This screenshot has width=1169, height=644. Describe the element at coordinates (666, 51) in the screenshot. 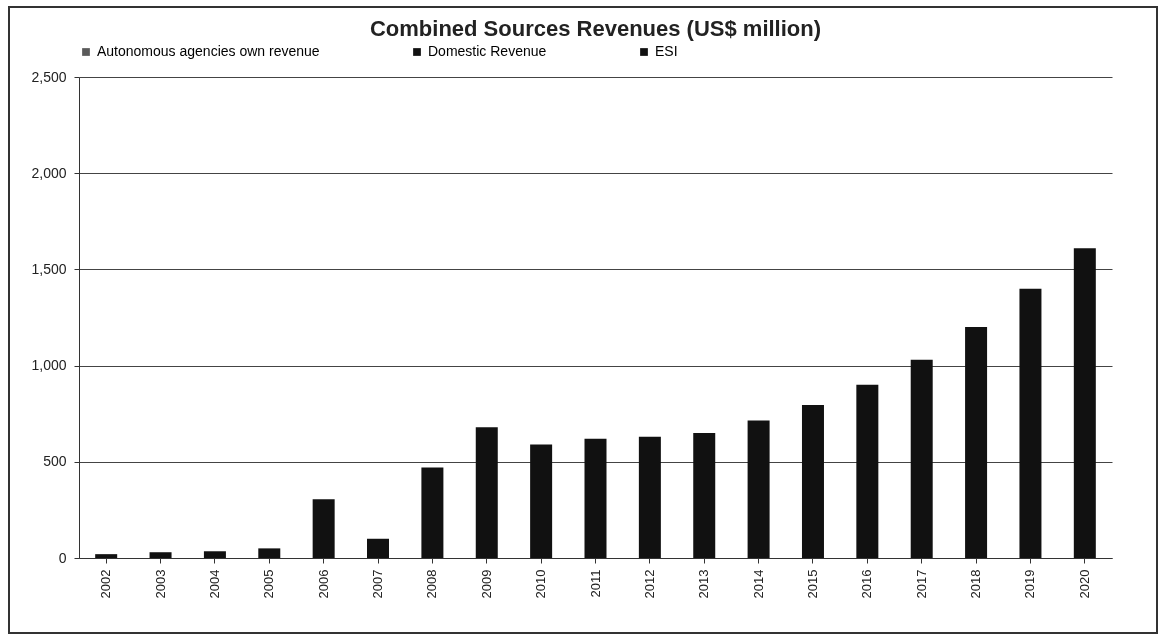

I see `legend-label: ESI` at that location.